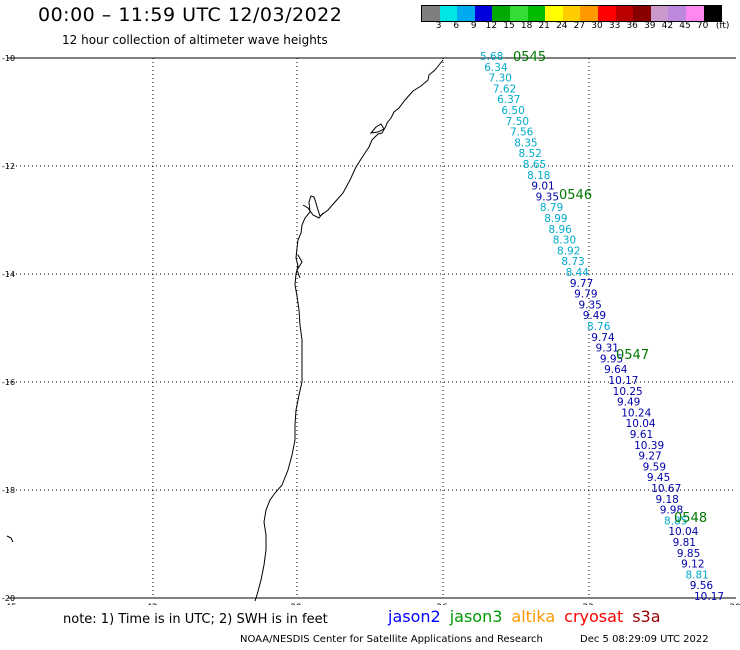  What do you see at coordinates (675, 521) in the screenshot?
I see `wave-height-reading: 8.85` at bounding box center [675, 521].